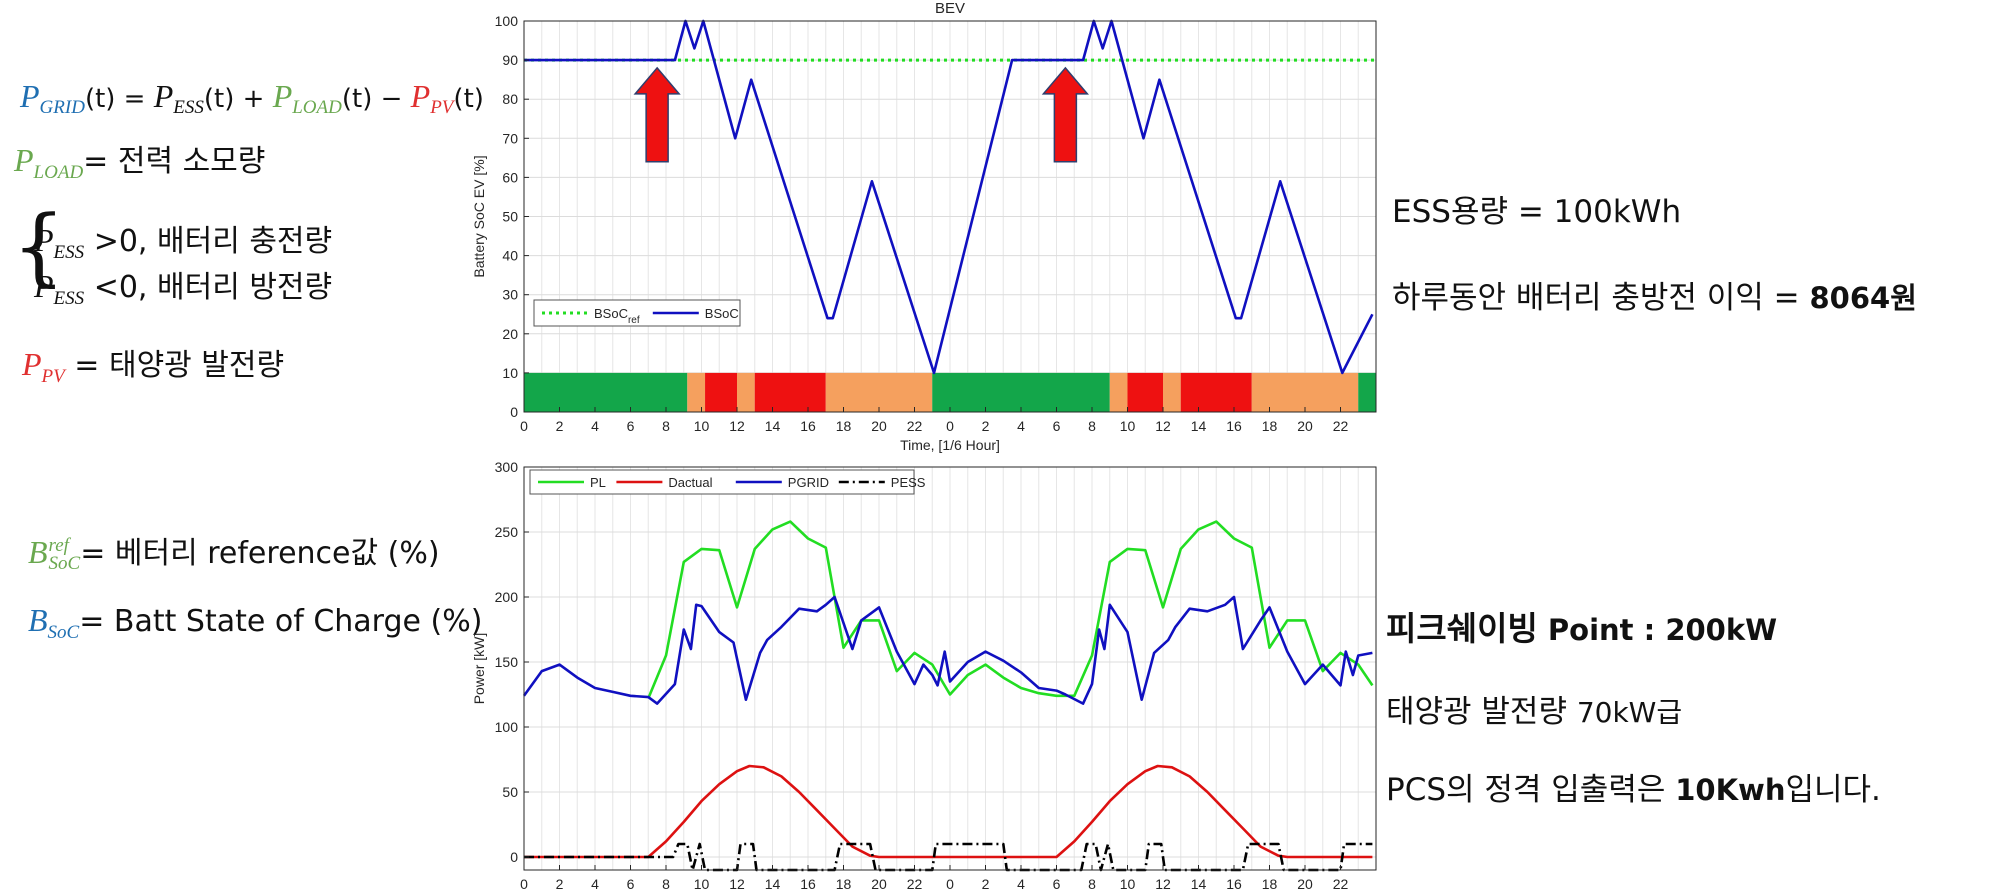 Image resolution: width=2013 pixels, height=894 pixels. Describe the element at coordinates (507, 467) in the screenshot. I see `y-tick-label: 300` at that location.